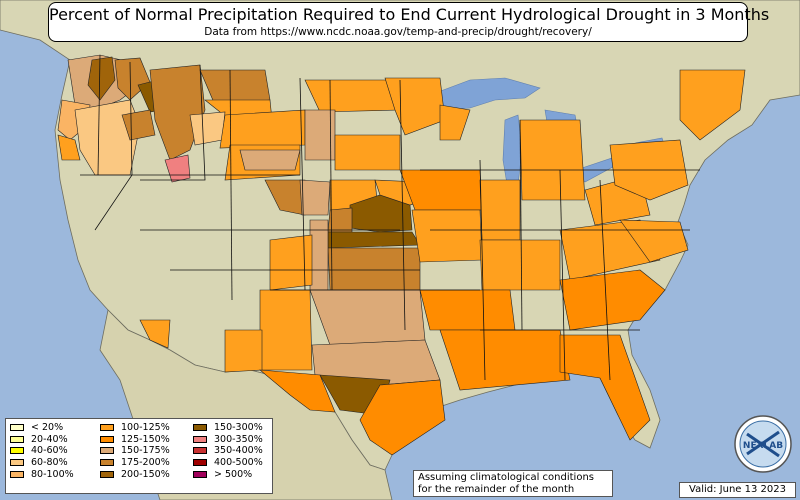 The width and height of the screenshot is (800, 500). What do you see at coordinates (145, 474) in the screenshot?
I see `legend-label: 200-150%` at bounding box center [145, 474].